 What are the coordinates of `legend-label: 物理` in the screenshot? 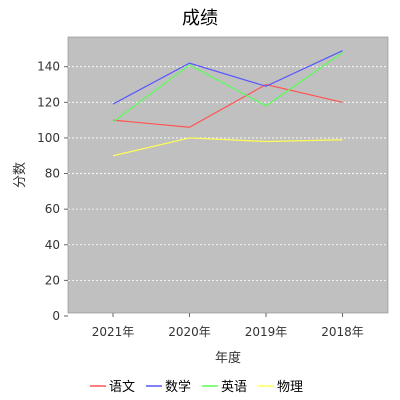 It's located at (290, 387).